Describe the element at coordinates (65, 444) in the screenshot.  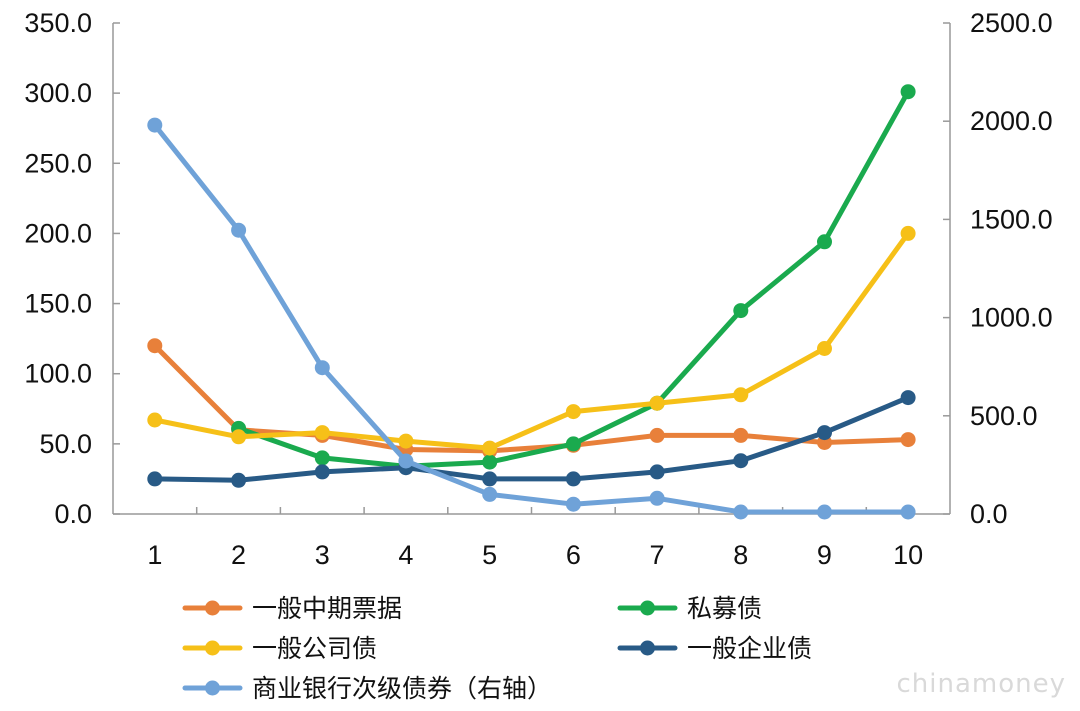
I see `left-tick-label: 50.0` at that location.